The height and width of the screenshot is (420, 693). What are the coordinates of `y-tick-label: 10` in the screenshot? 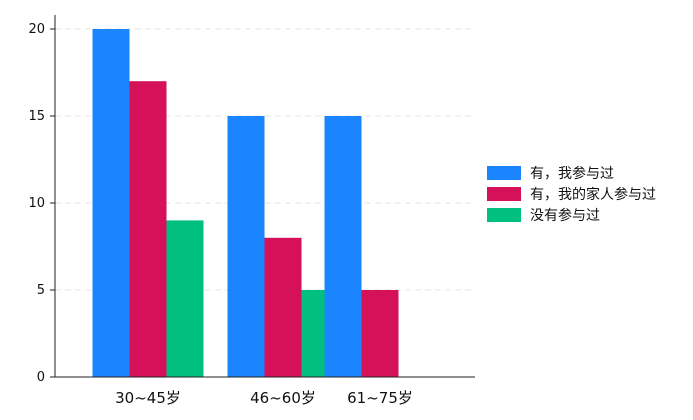 It's located at (36, 203).